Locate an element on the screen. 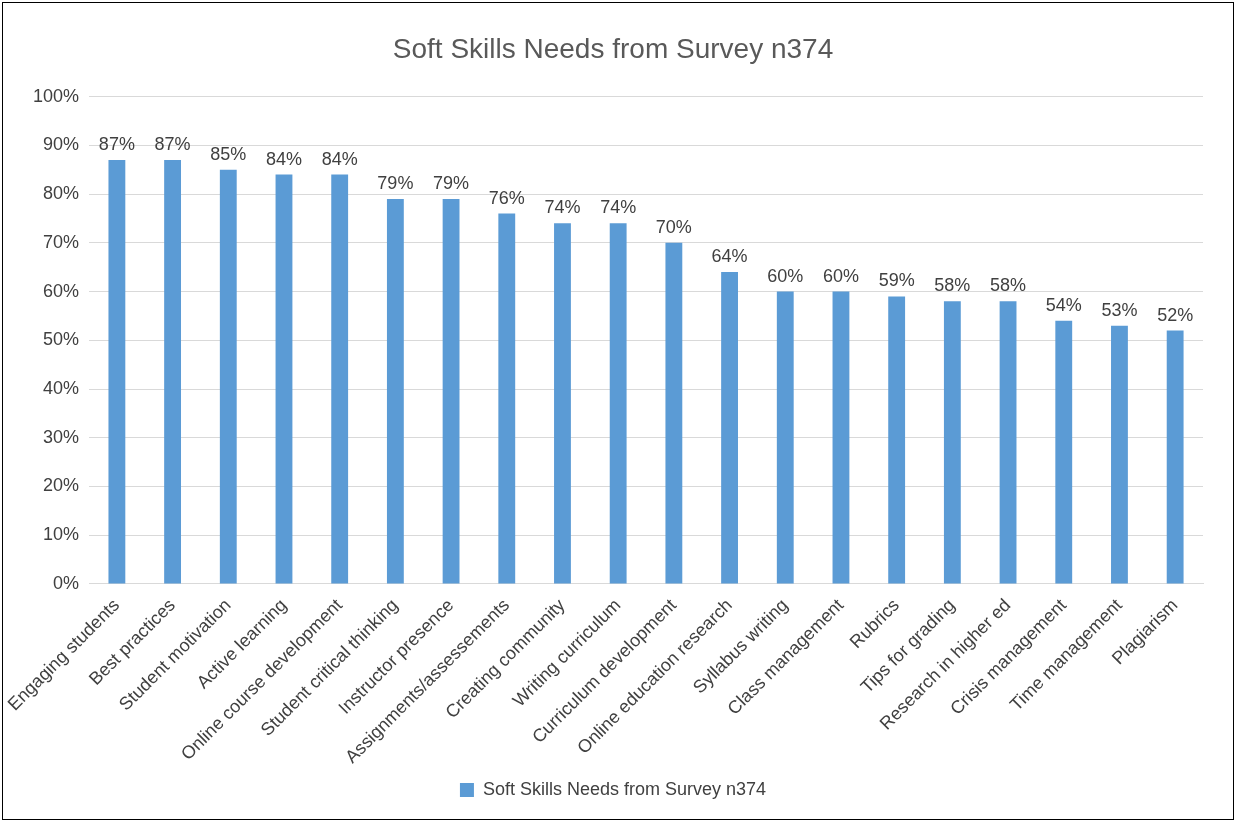  chart-title: Soft Skills Needs from Survey n374 is located at coordinates (613, 48).